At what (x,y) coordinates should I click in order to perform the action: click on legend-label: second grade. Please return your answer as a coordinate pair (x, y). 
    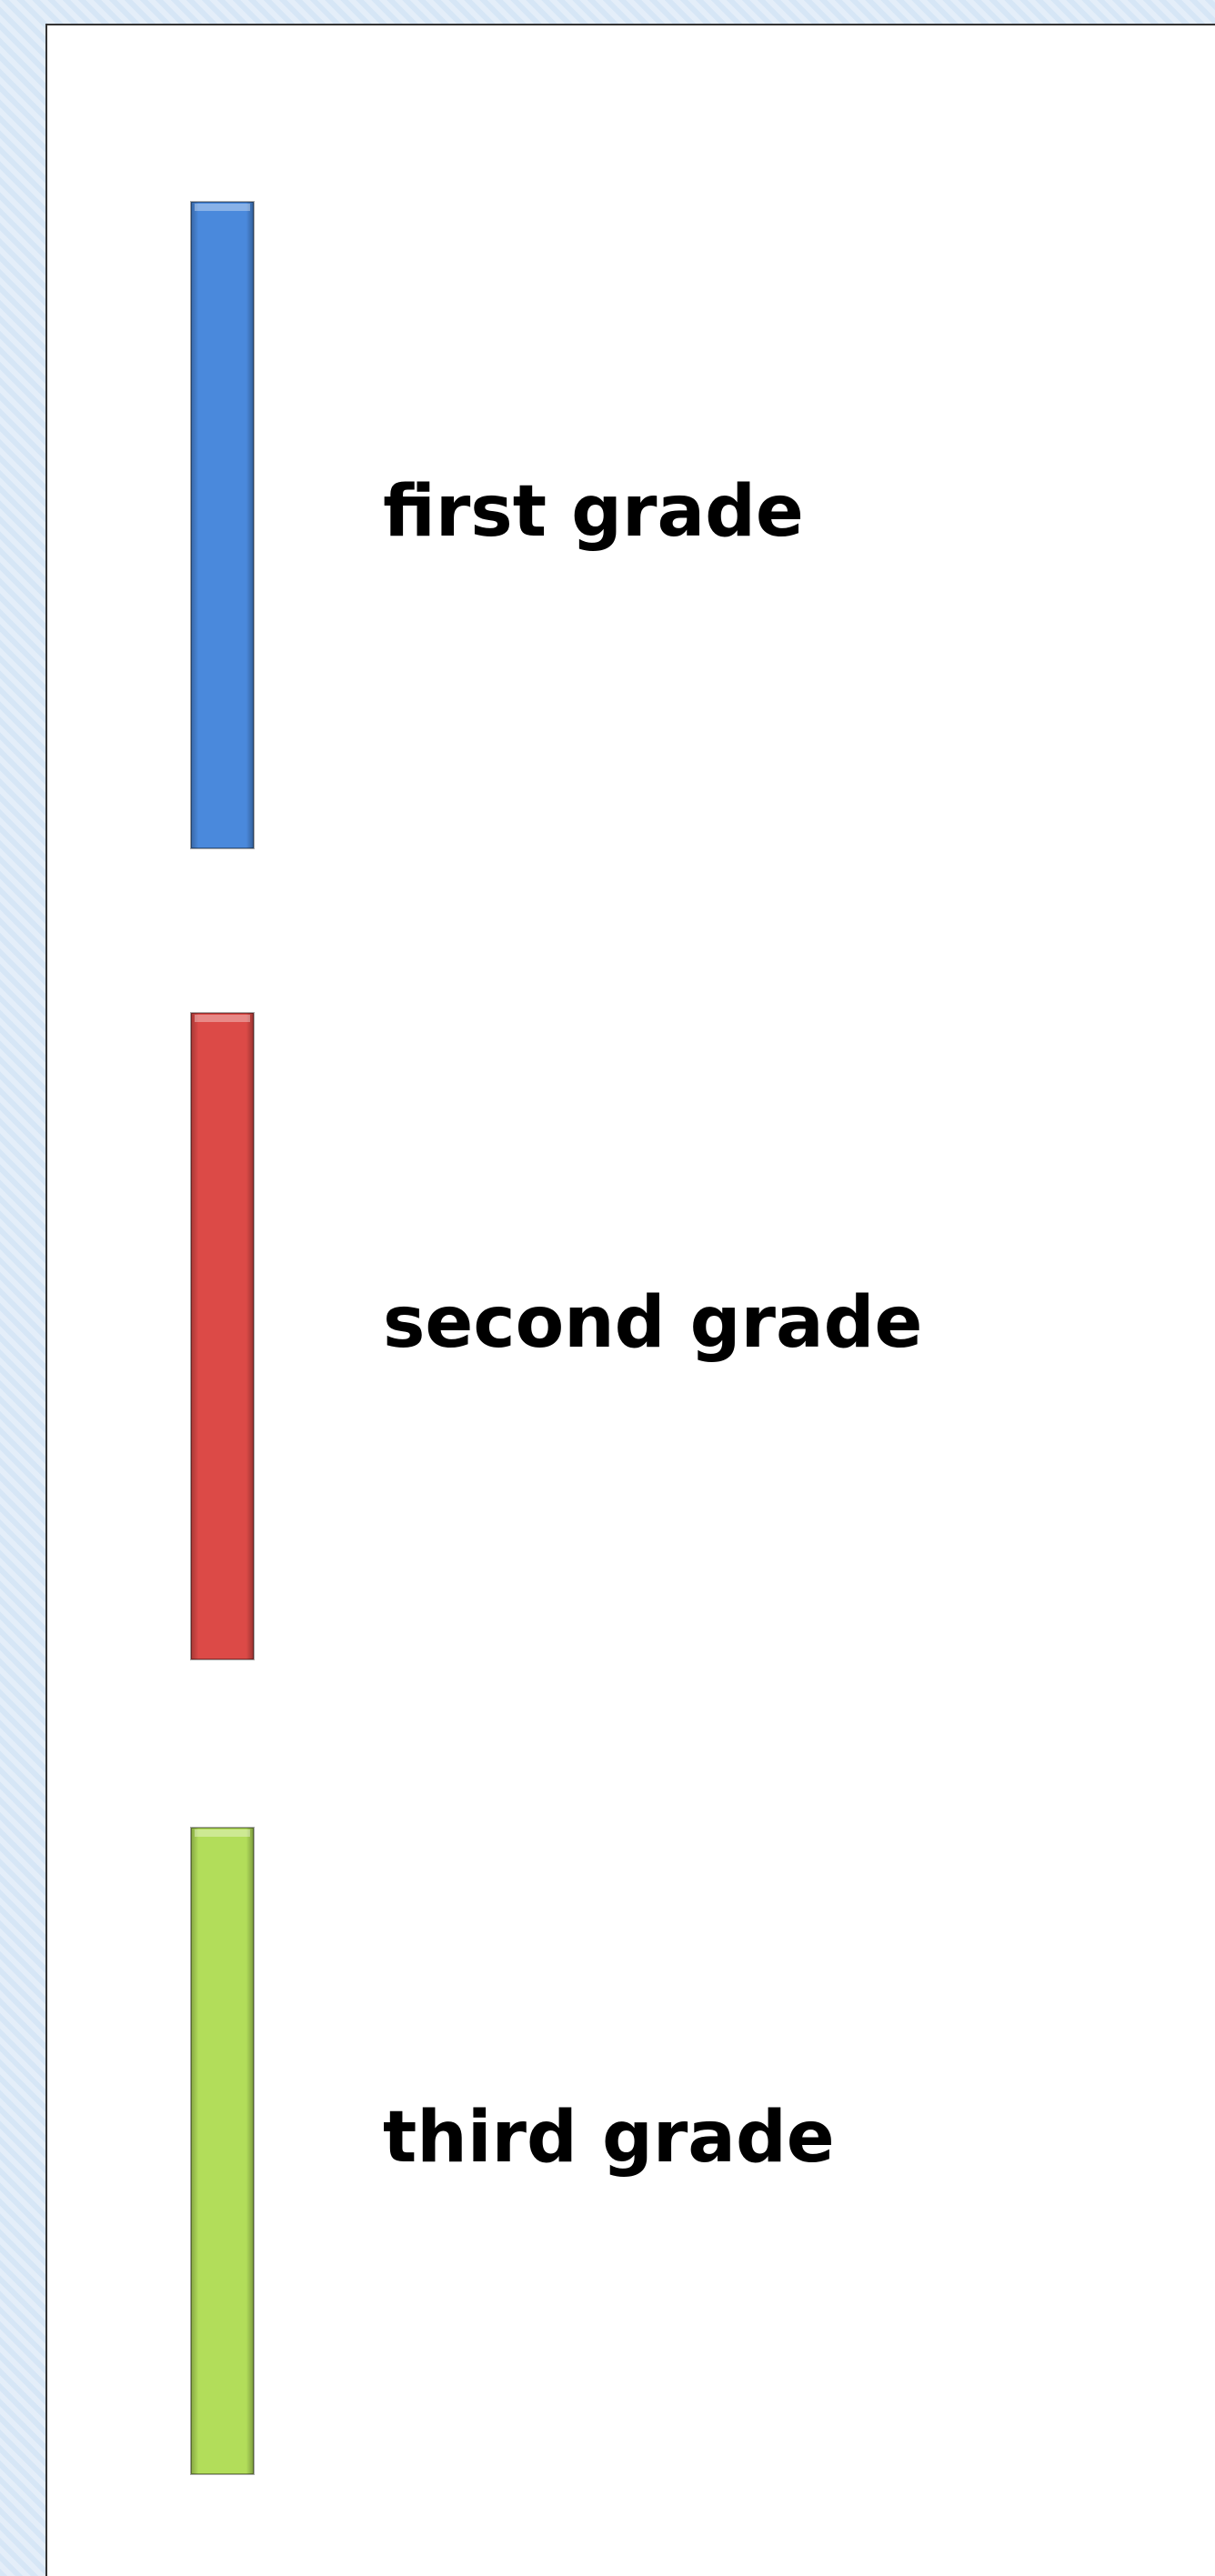
    Looking at the image, I should click on (652, 1323).